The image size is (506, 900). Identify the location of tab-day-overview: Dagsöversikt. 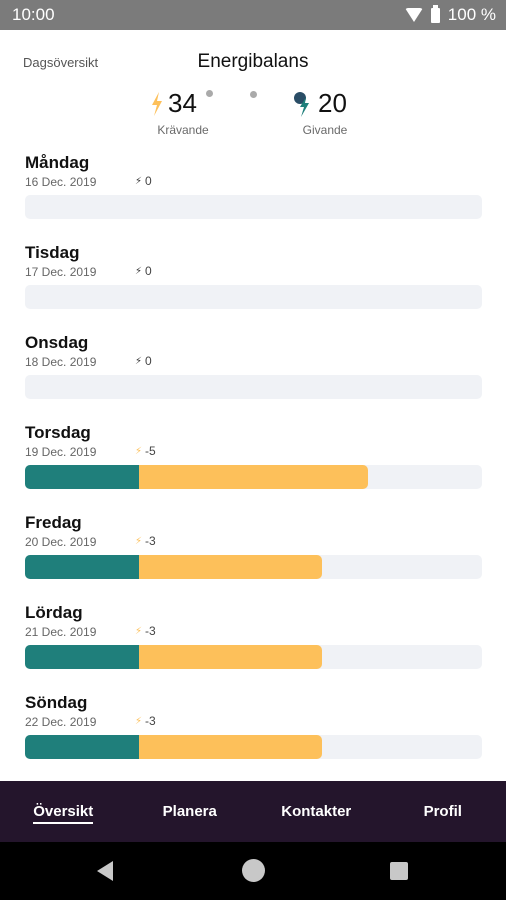
(61, 62).